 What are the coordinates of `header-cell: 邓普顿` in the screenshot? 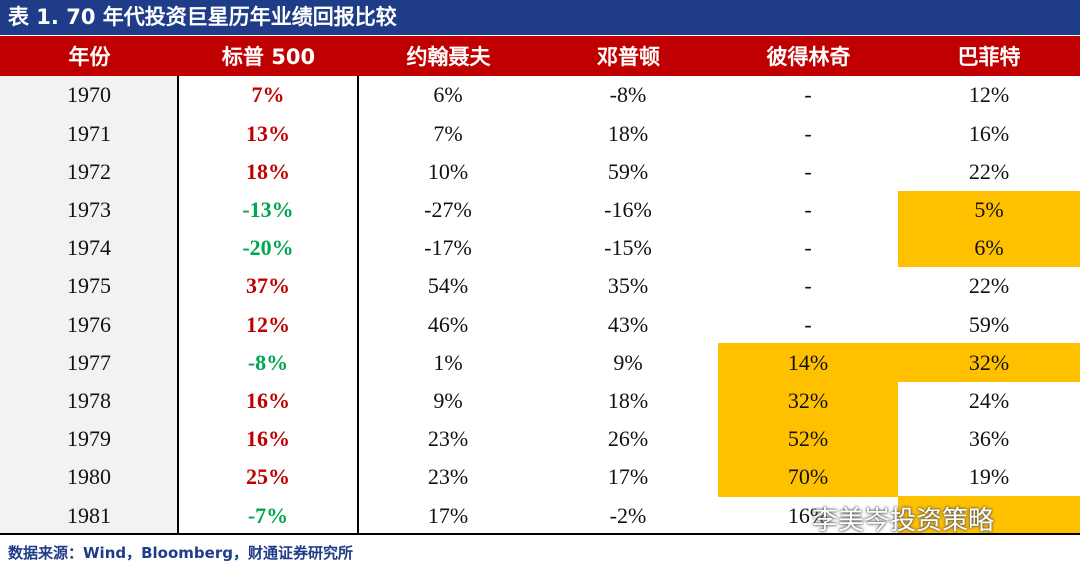 It's located at (628, 56).